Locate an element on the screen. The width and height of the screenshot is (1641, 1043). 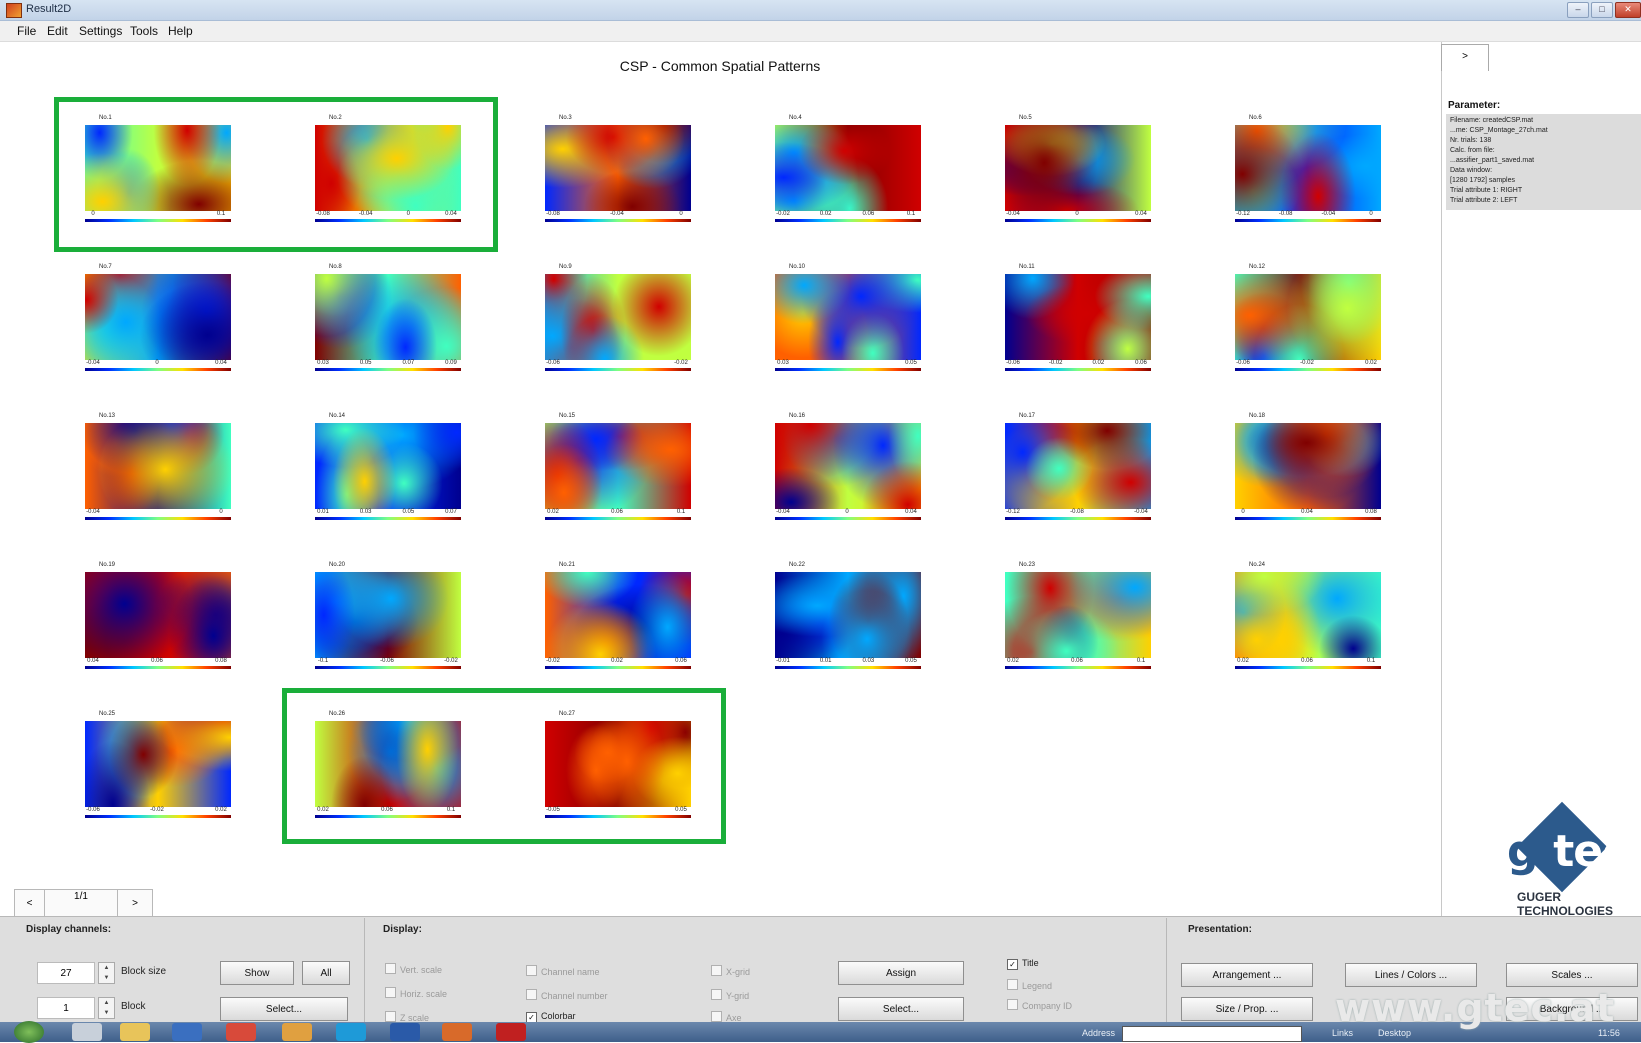
links-label: Links is located at coordinates (1343, 1033).